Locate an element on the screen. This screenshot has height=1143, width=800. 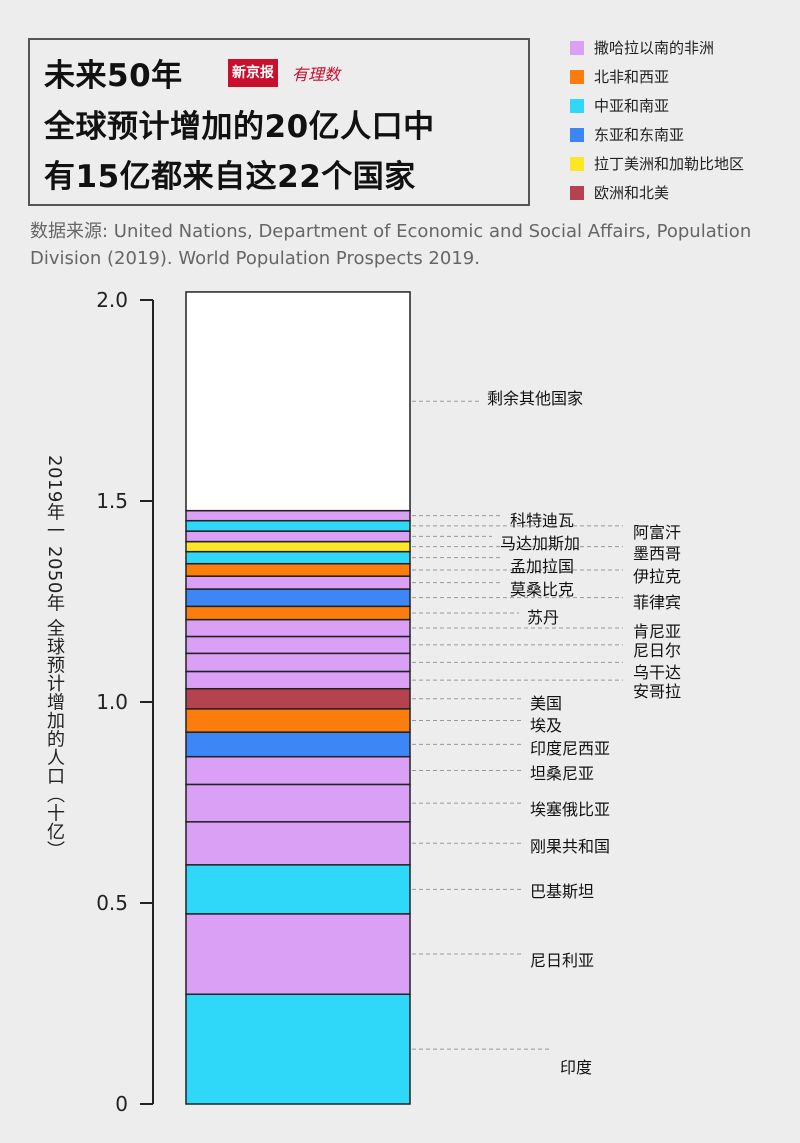
segment-label: 肯尼亚 is located at coordinates (657, 631).